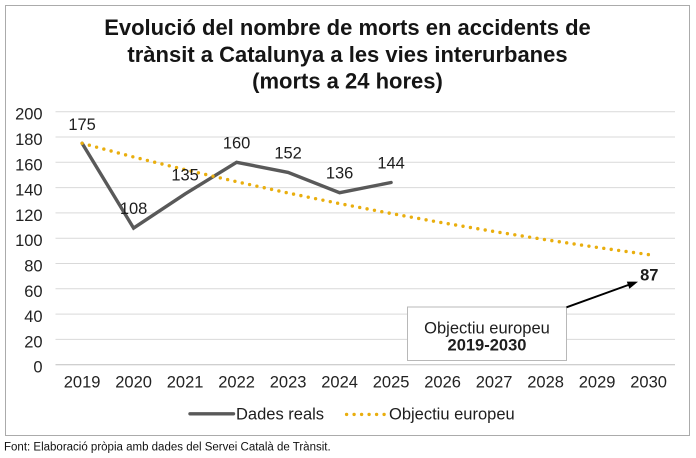 This screenshot has width=696, height=458. I want to click on svg-text: 2025, so click(391, 383).